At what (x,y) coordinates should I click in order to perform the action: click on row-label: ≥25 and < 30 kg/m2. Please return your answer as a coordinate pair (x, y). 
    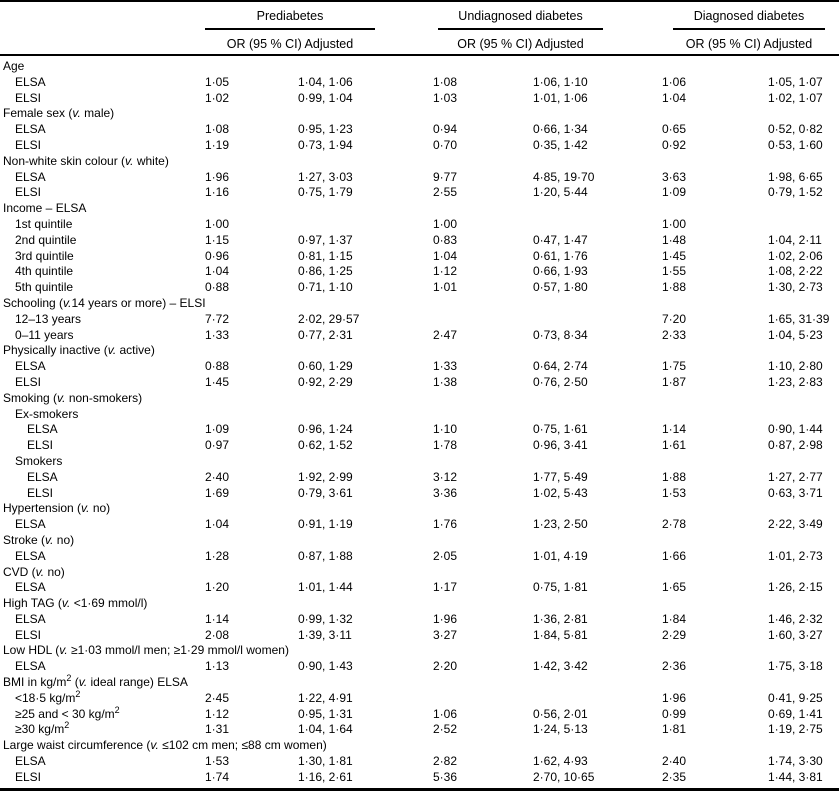
    Looking at the image, I should click on (67, 712).